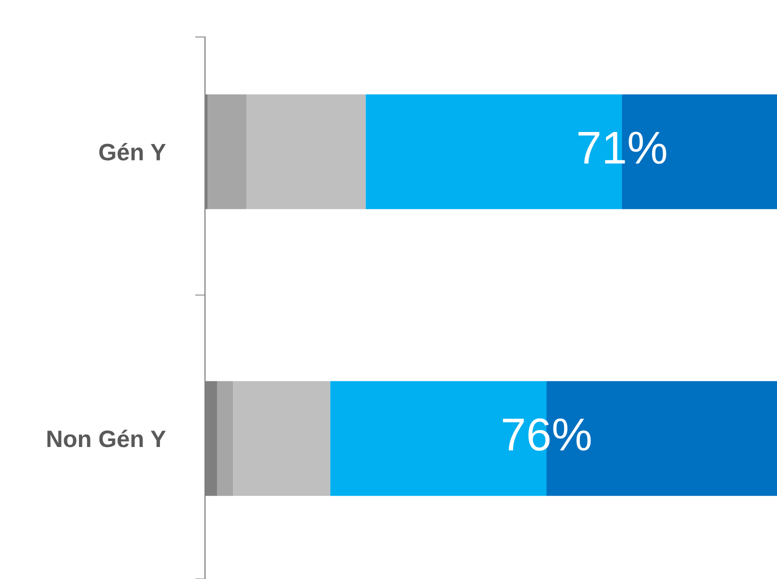 The height and width of the screenshot is (579, 777). Describe the element at coordinates (546, 434) in the screenshot. I see `annotation: 76%` at that location.